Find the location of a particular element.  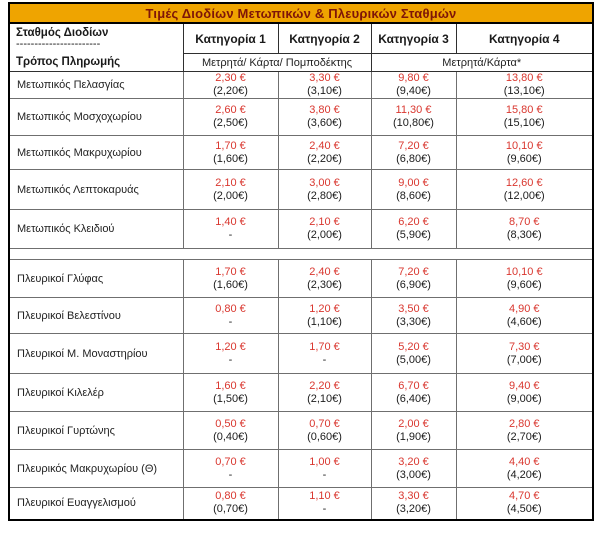

price-cell: 1,00 € - is located at coordinates (324, 468).